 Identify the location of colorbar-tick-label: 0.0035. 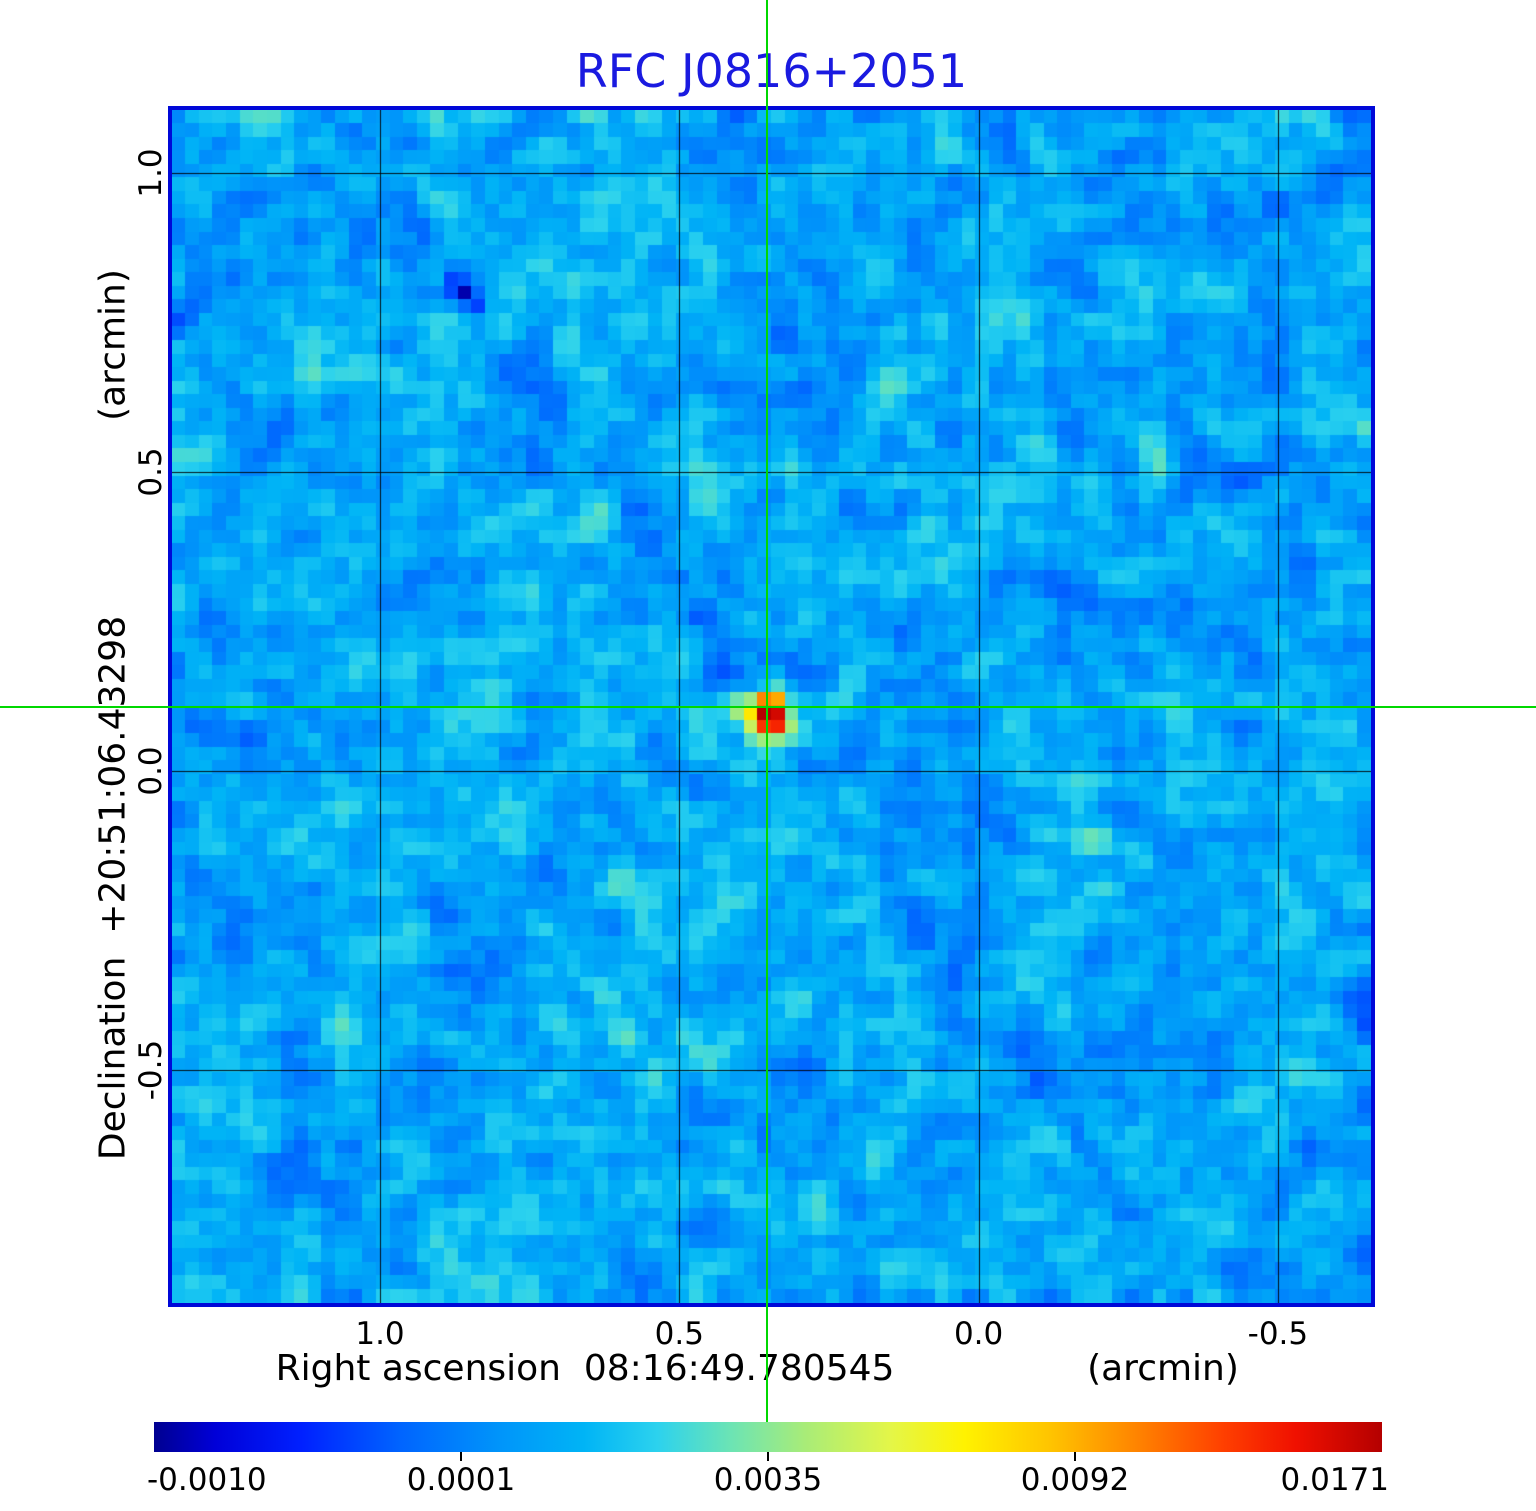
(768, 1480).